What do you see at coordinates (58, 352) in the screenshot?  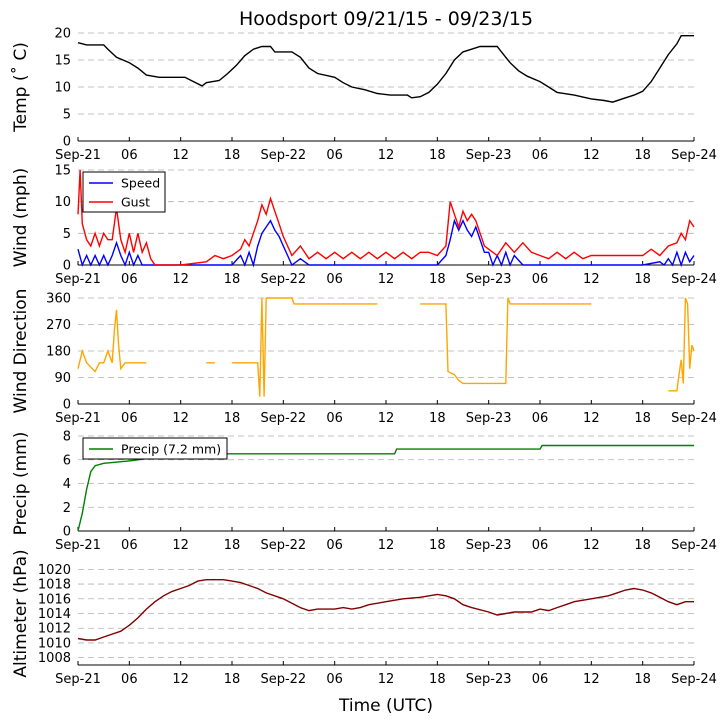 I see `y-tick-label: 180` at bounding box center [58, 352].